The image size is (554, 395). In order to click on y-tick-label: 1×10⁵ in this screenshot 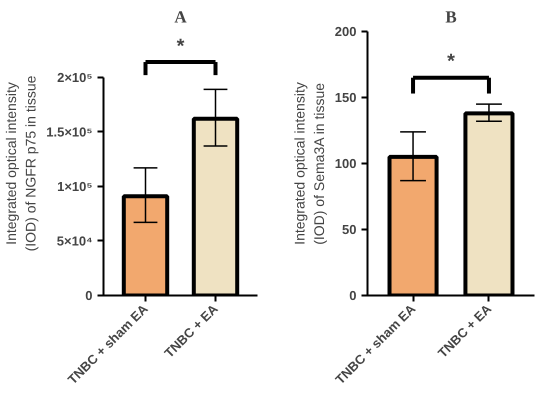, I will do `click(74, 186)`.